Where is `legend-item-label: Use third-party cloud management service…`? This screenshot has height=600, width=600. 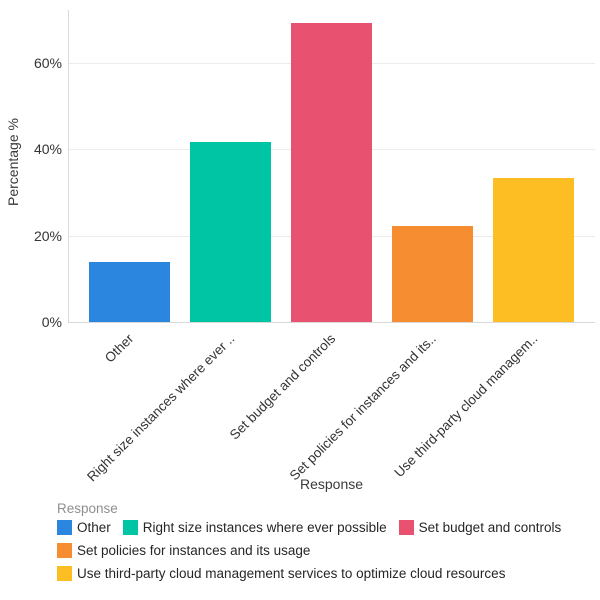
legend-item-label: Use third-party cloud management service… is located at coordinates (291, 573).